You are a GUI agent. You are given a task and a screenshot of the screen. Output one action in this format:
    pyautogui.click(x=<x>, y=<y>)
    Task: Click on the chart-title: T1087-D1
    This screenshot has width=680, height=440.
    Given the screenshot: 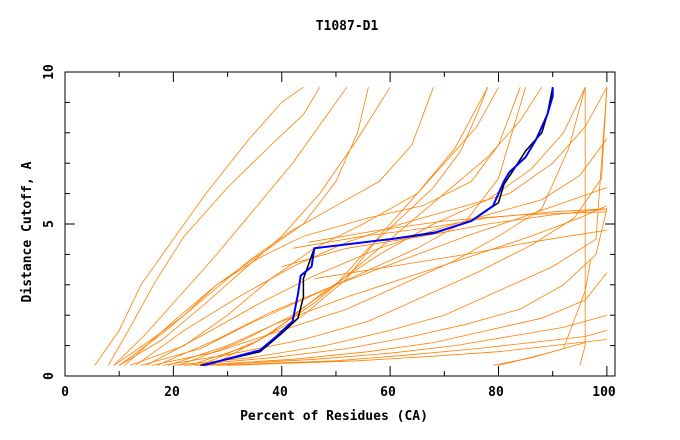 What is the action you would take?
    pyautogui.click(x=347, y=26)
    